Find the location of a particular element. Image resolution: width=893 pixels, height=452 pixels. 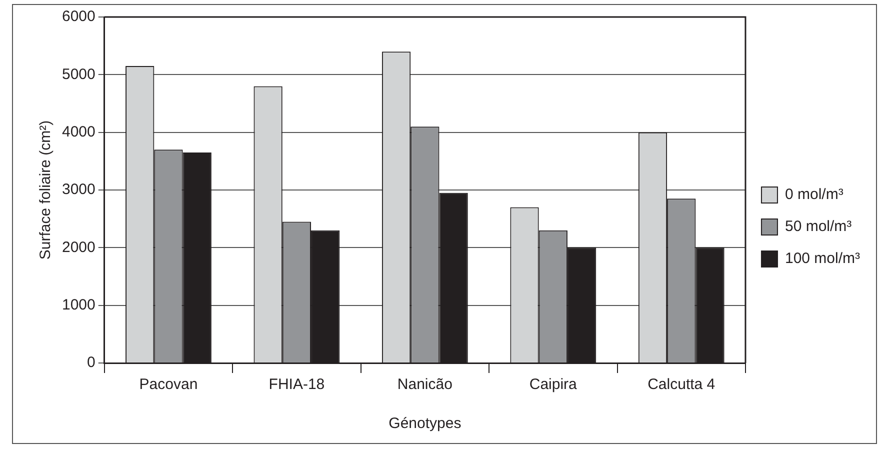

y-tick-label: 1000 is located at coordinates (79, 305).